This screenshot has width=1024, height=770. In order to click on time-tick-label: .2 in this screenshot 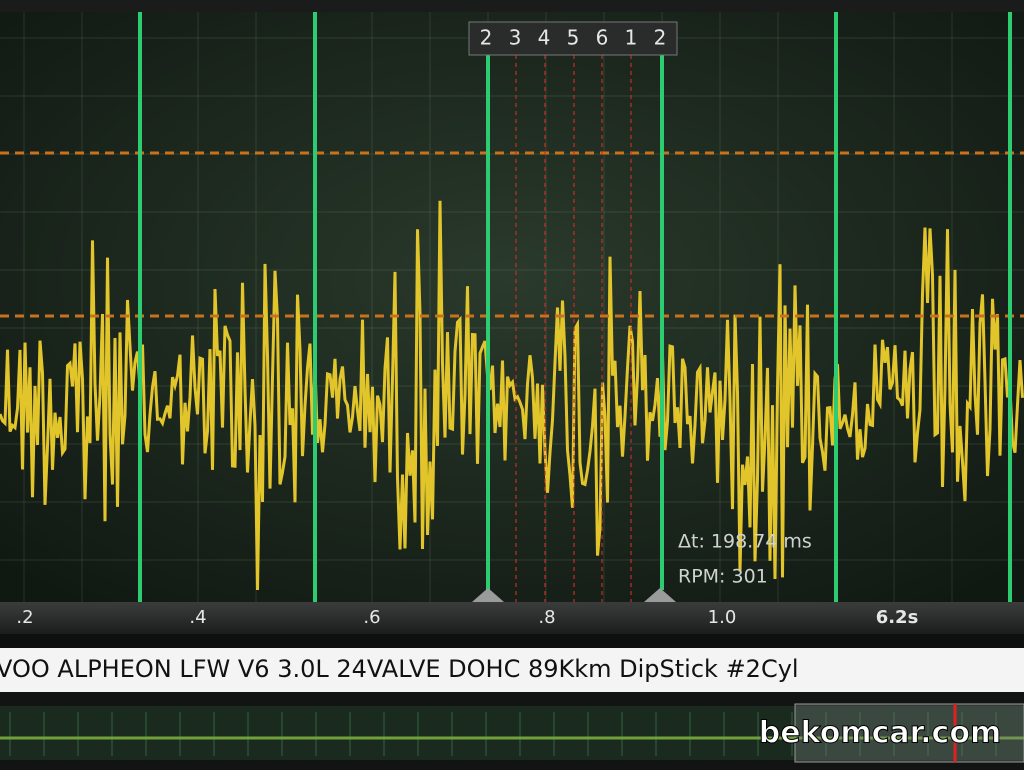, I will do `click(24, 617)`.